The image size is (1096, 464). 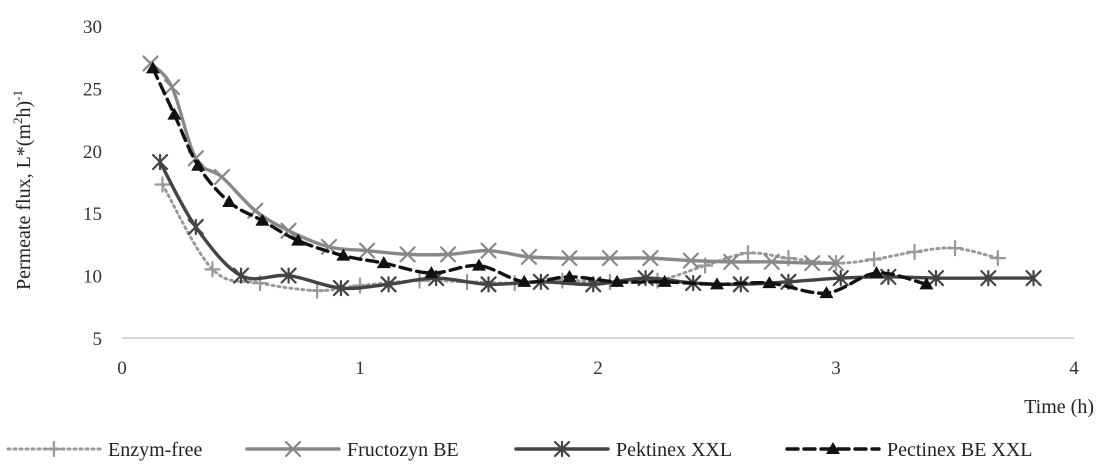 What do you see at coordinates (403, 450) in the screenshot?
I see `legend-label: Fructozyn BE` at bounding box center [403, 450].